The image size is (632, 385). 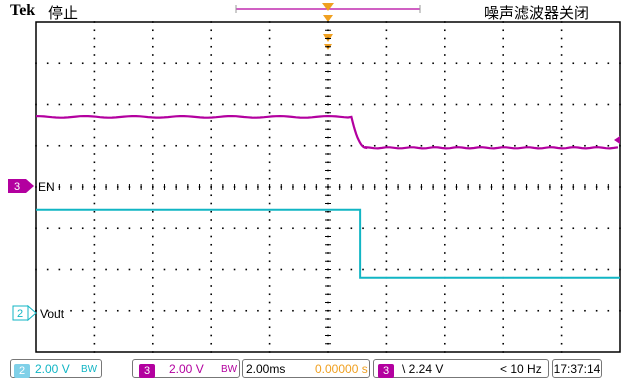 What do you see at coordinates (461, 368) in the screenshot?
I see `trigger-readout: 3 \ 2.24 V < 10 Hz` at bounding box center [461, 368].